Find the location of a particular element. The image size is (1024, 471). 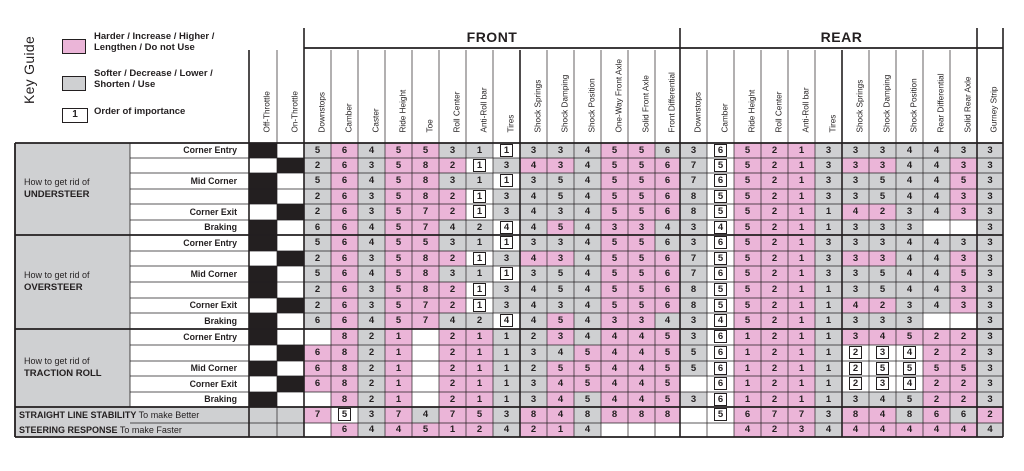

column-header-label: Solid Rear Axle is located at coordinates (967, 104).